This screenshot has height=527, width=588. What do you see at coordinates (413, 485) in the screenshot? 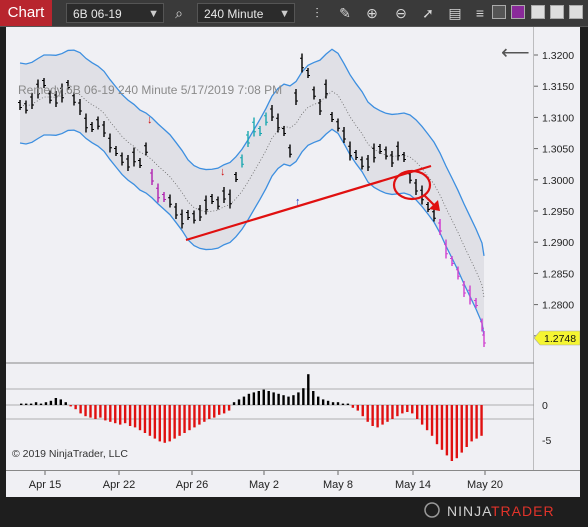
I see `date-label: May 14` at bounding box center [413, 485].